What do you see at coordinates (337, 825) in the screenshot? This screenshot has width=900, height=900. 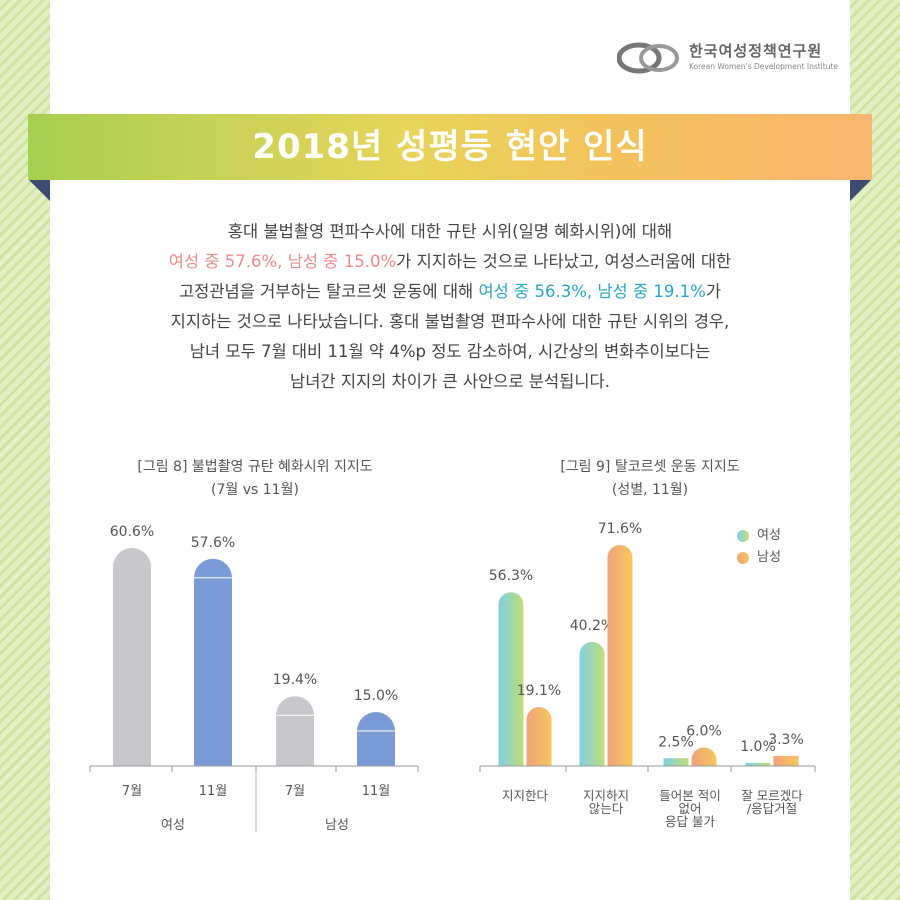 I see `fig8-group-label: 남성` at bounding box center [337, 825].